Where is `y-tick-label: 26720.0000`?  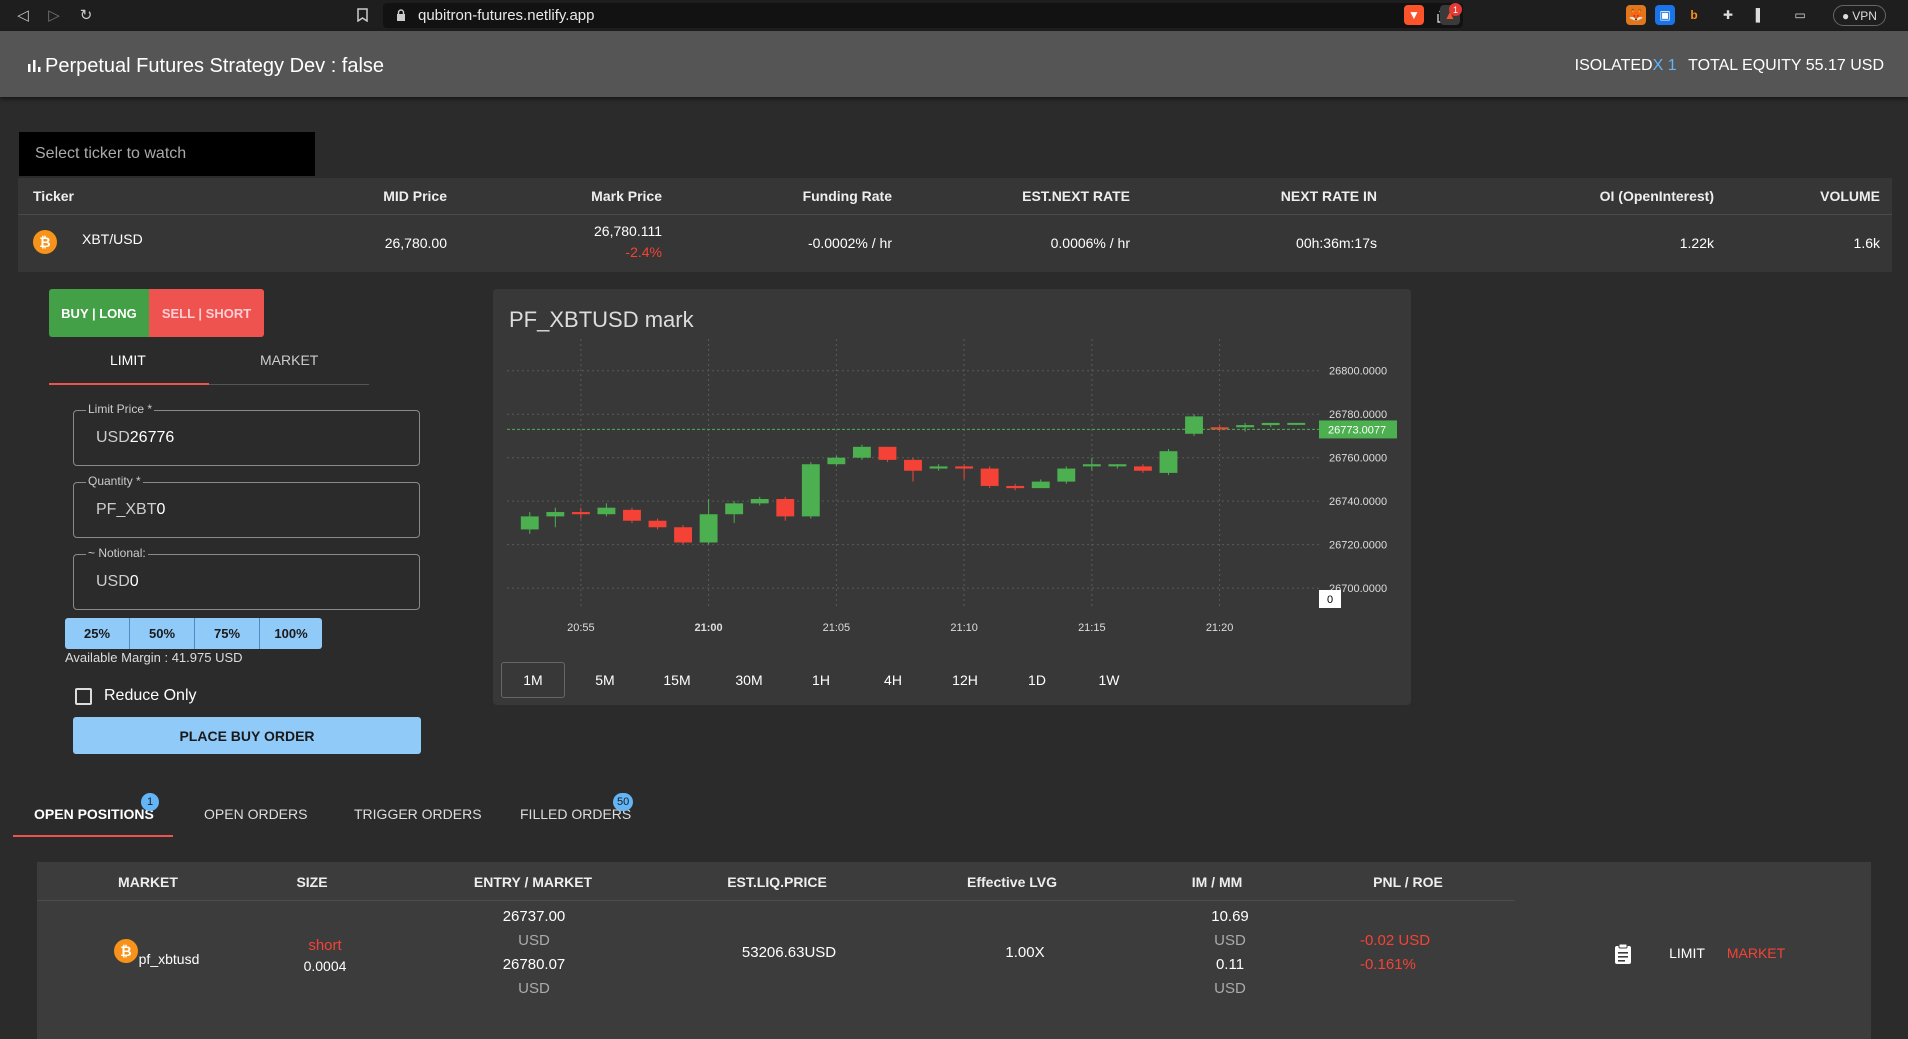
y-tick-label: 26720.0000 is located at coordinates (1358, 546).